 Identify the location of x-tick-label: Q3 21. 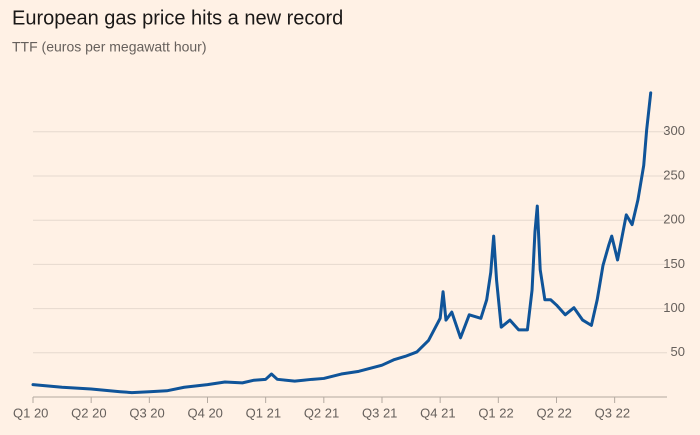
(379, 412).